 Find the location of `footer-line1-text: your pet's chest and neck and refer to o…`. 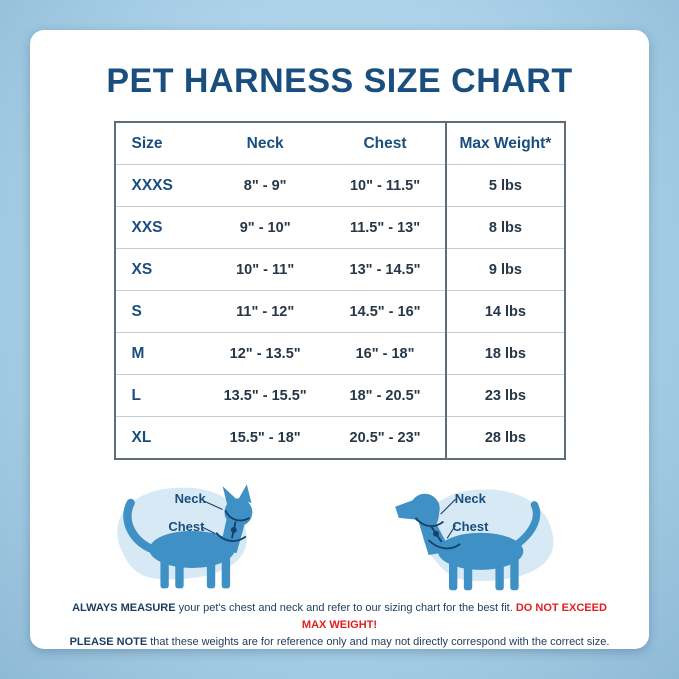

footer-line1-text: your pet's chest and neck and refer to o… is located at coordinates (345, 608).